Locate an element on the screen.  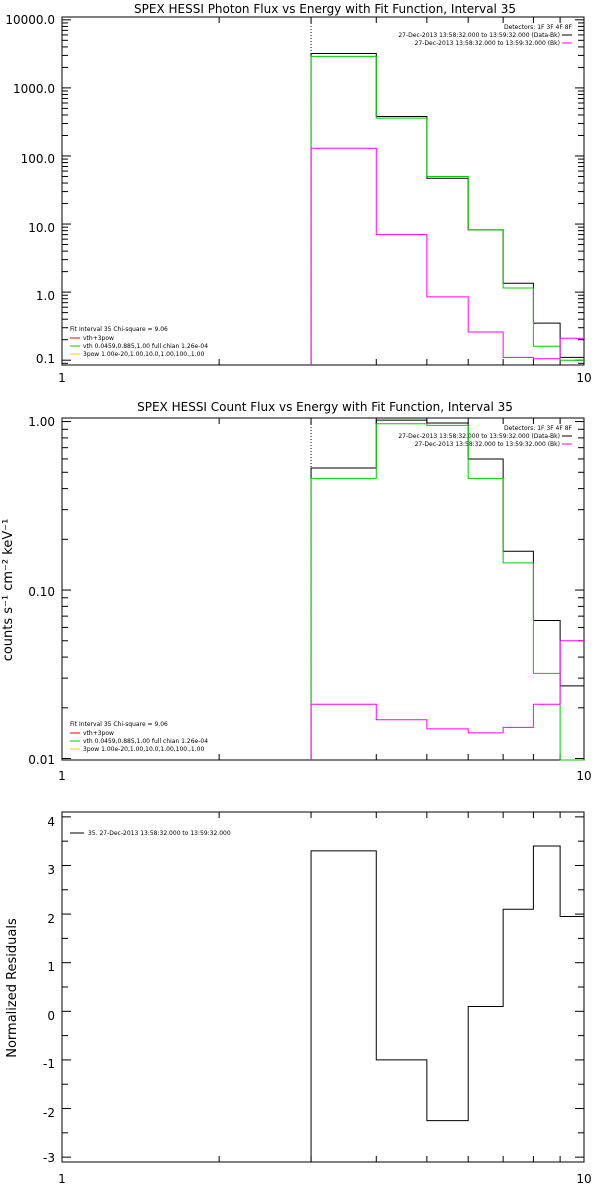
ytick-label: -1 is located at coordinates (49, 1064).